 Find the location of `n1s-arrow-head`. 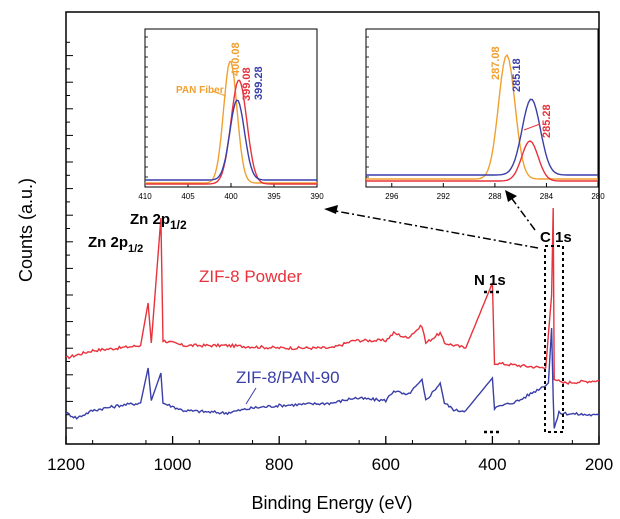

n1s-arrow-head is located at coordinates (331, 209).